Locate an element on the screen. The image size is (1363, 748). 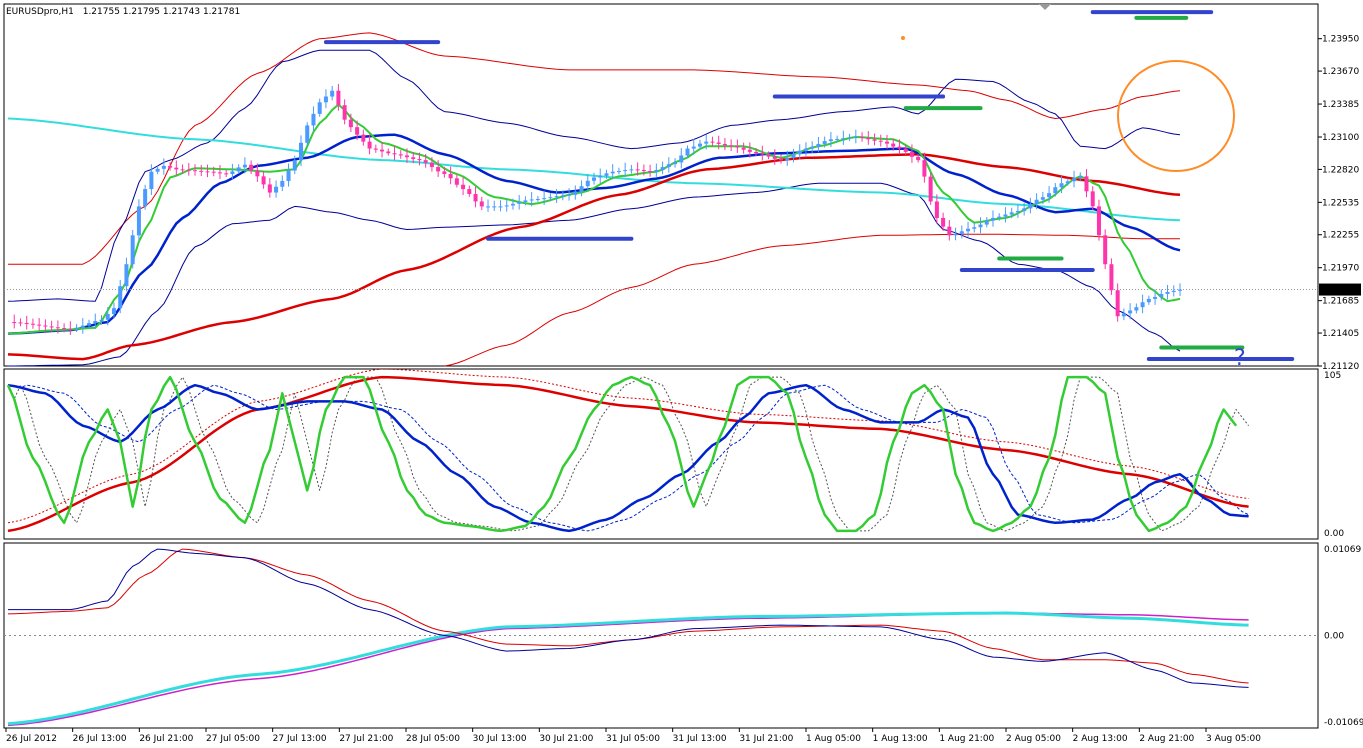
price-tick-label: 1.21970 is located at coordinates (1340, 269).